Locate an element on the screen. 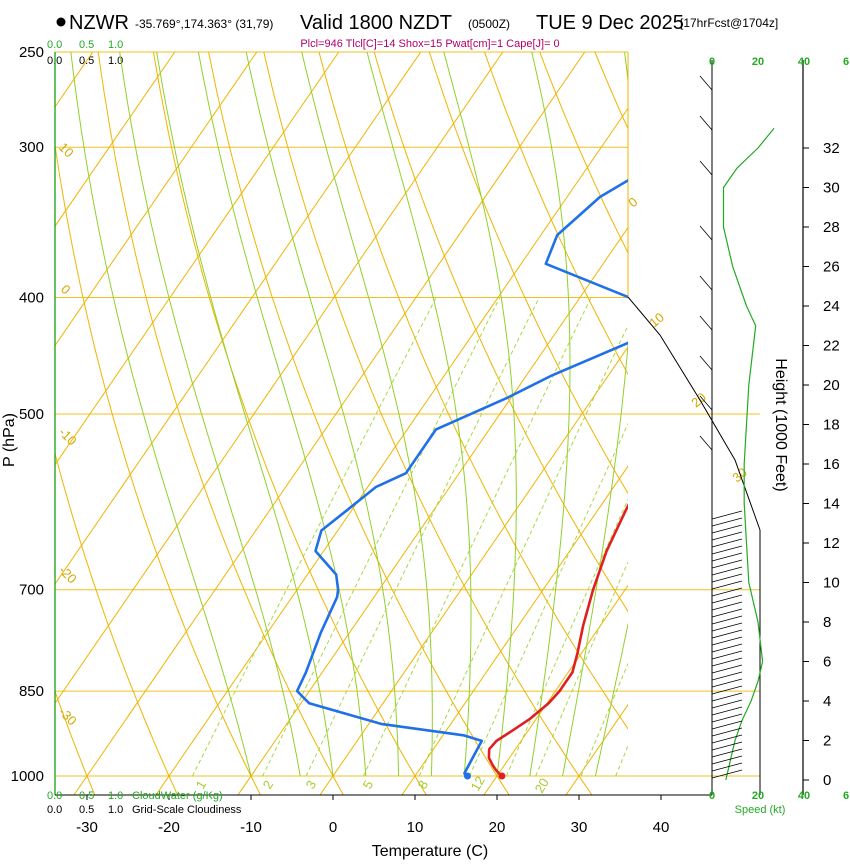 The width and height of the screenshot is (850, 865). cloudwater-top-tick: 0.0 is located at coordinates (54, 45).